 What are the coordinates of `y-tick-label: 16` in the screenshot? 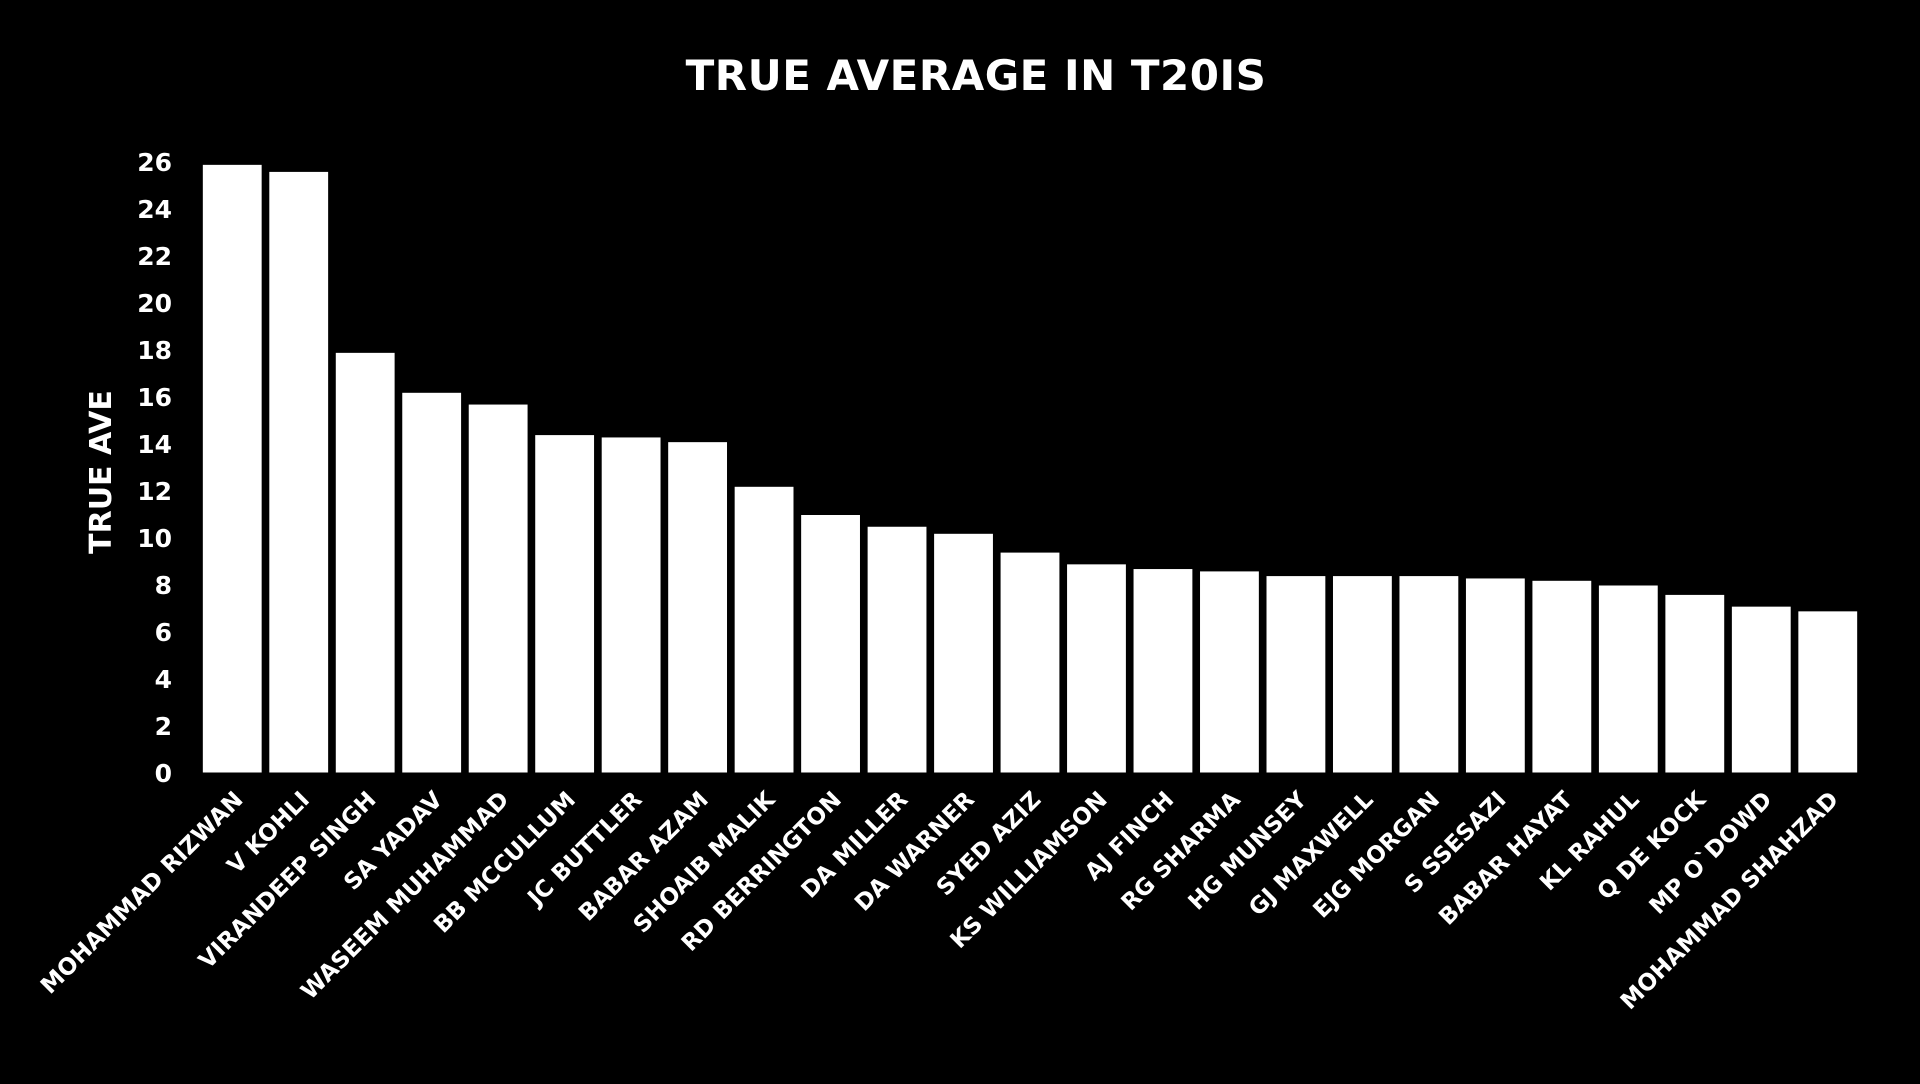 It's located at (154, 397).